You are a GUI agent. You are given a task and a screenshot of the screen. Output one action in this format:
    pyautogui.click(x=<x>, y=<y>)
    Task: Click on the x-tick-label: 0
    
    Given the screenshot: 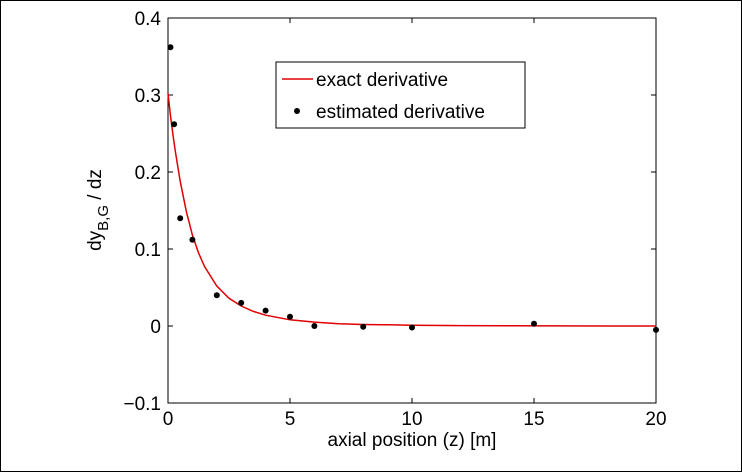 What is the action you would take?
    pyautogui.click(x=168, y=419)
    